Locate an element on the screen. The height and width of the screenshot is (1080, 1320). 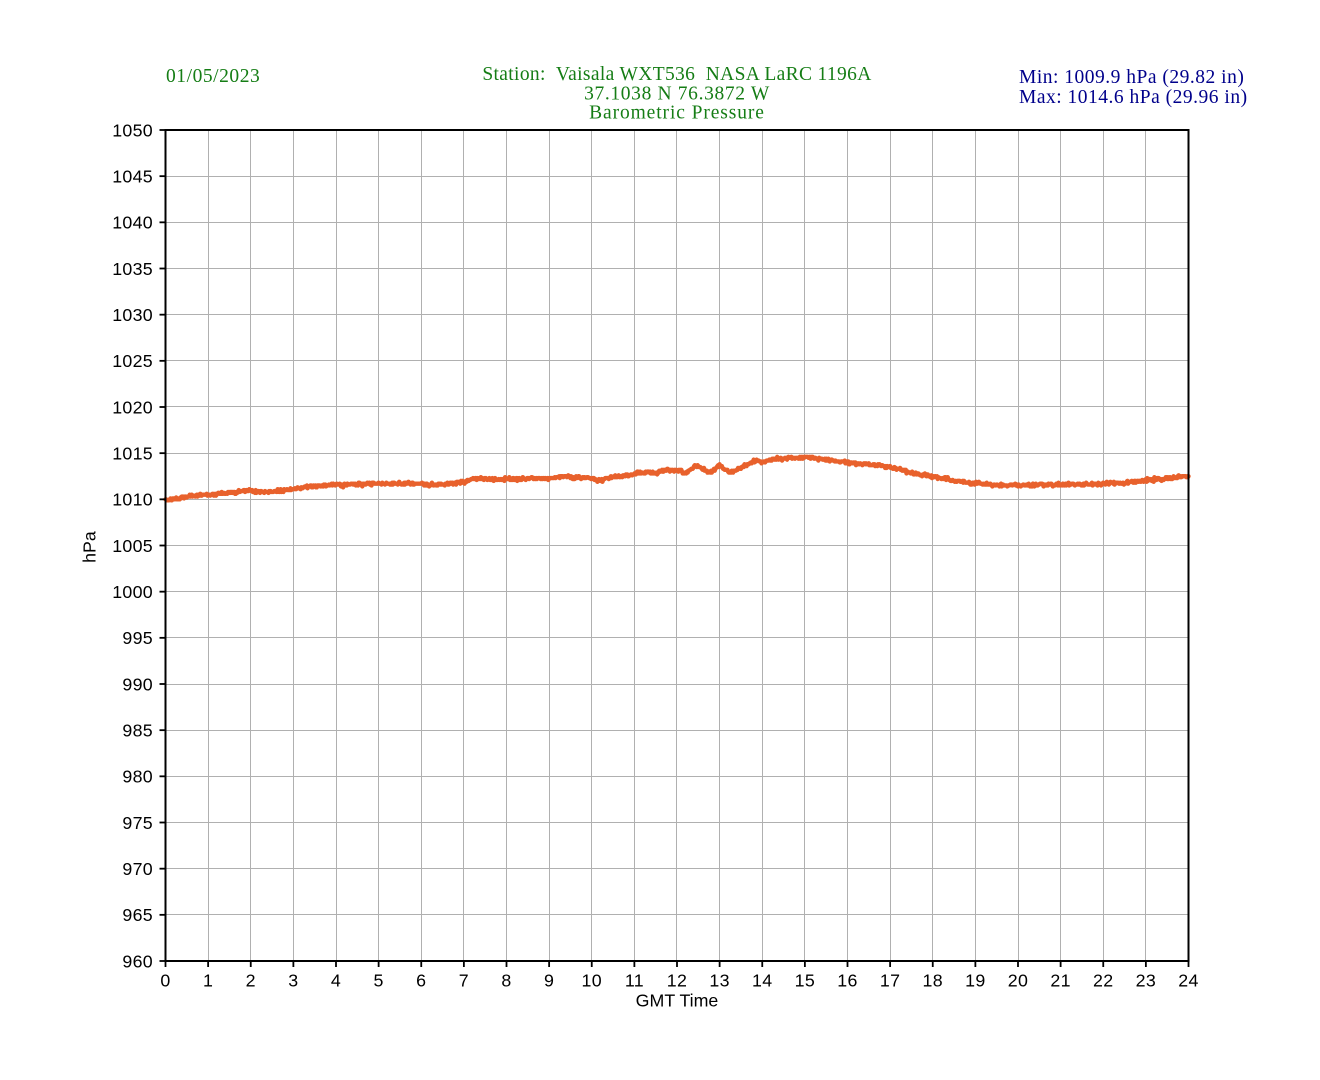
svg-text: hPa is located at coordinates (90, 547).